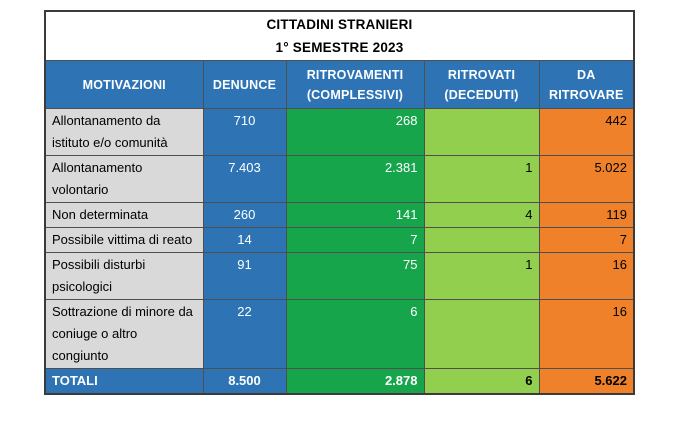 Image resolution: width=689 pixels, height=428 pixels. What do you see at coordinates (355, 179) in the screenshot?
I see `ritrovamenti-cell: 2.381` at bounding box center [355, 179].